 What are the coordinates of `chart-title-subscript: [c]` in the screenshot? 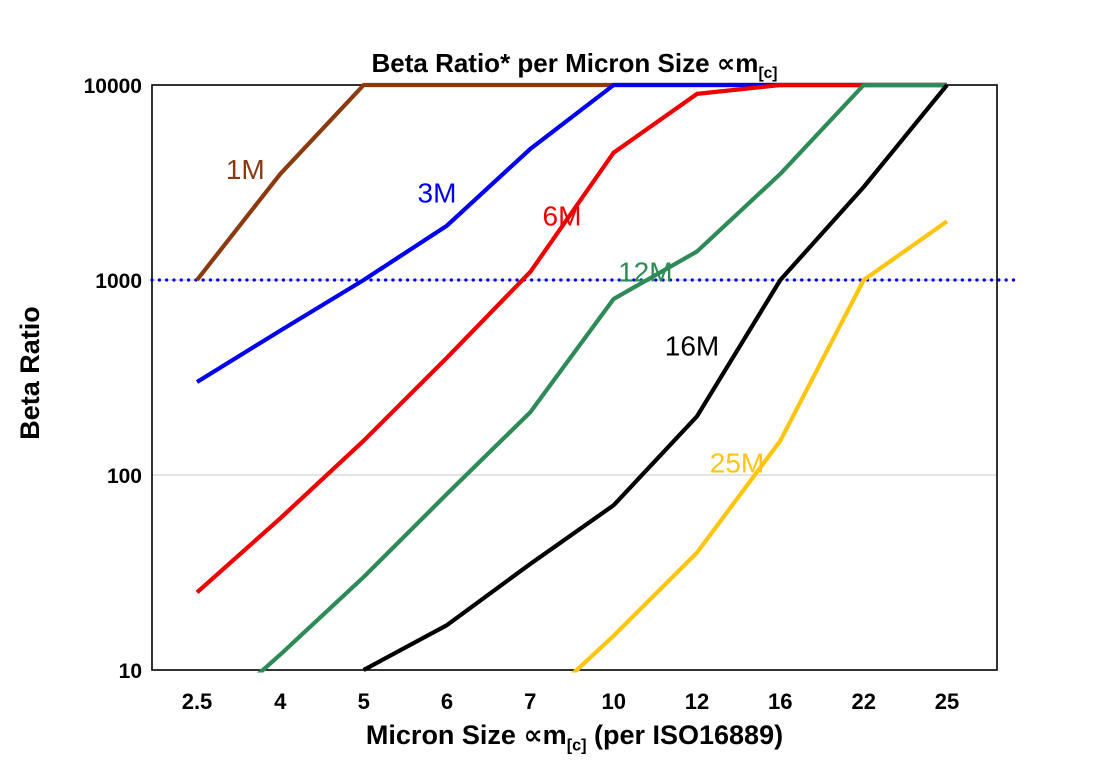 It's located at (768, 74).